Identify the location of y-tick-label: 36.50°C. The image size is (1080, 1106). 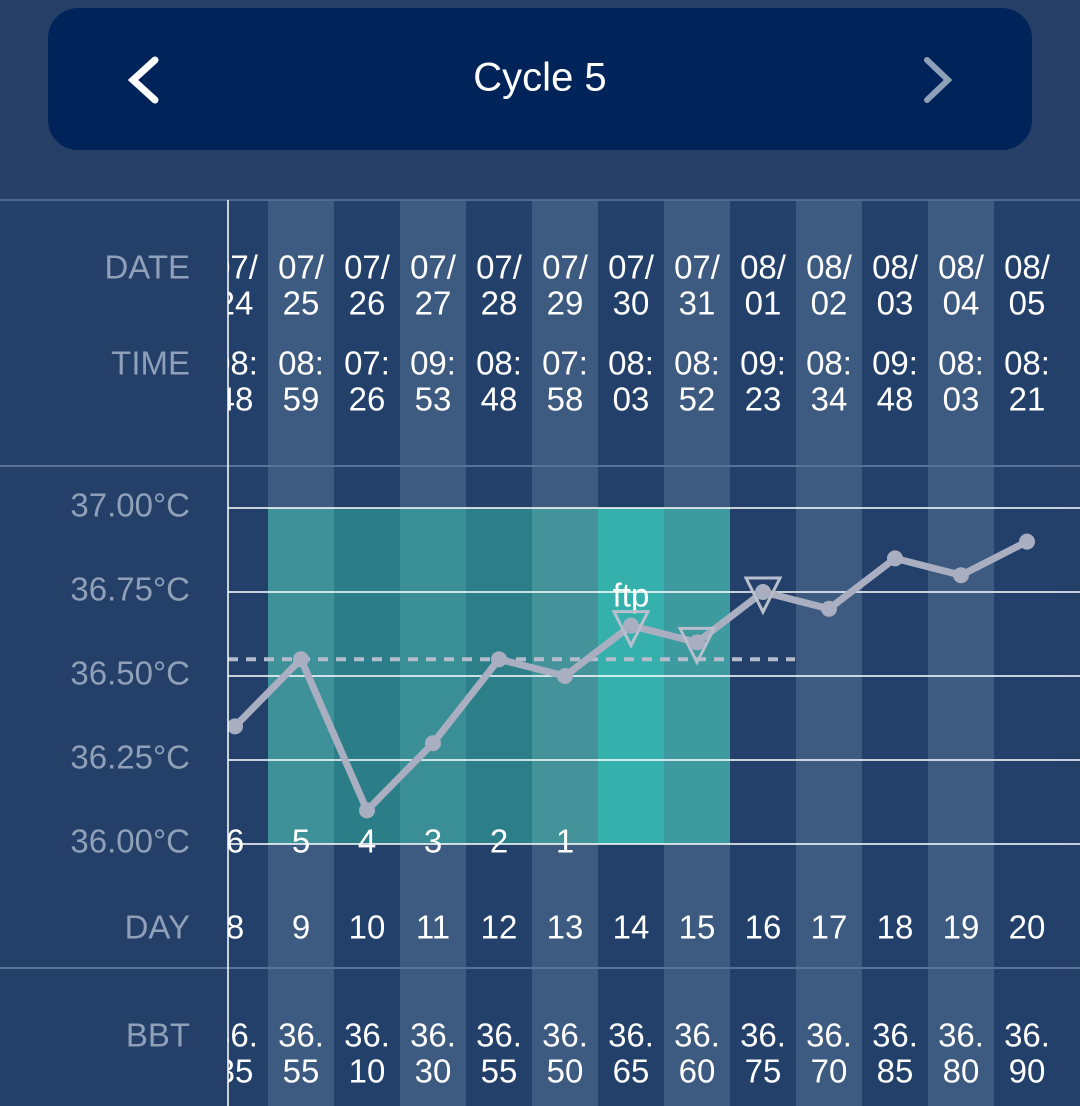
(130, 673).